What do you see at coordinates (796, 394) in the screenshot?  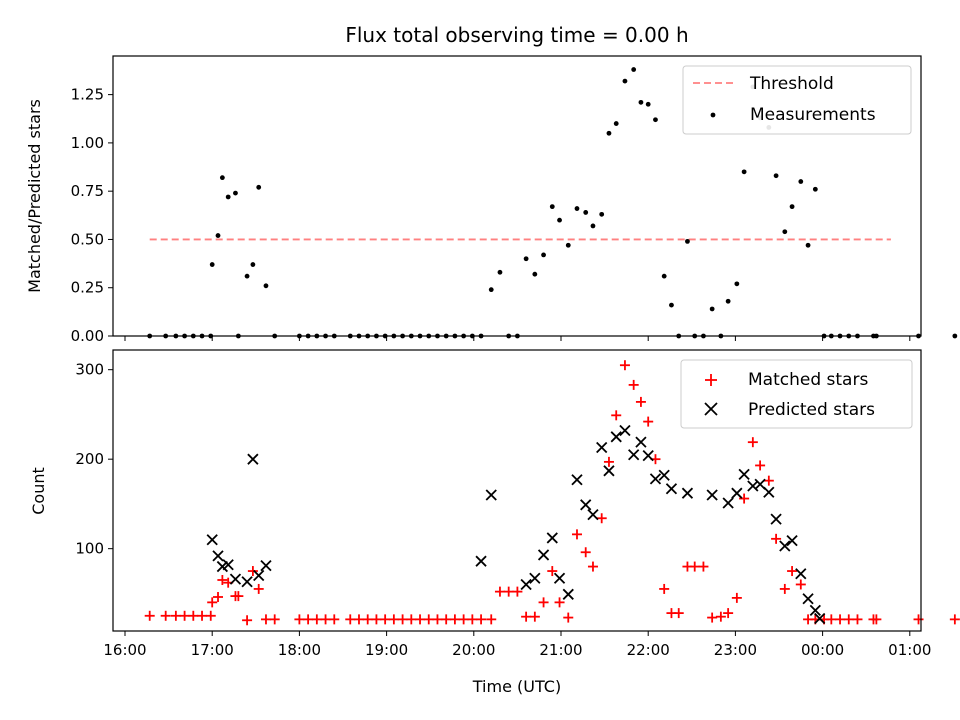 I see `bottom-legend-box` at bounding box center [796, 394].